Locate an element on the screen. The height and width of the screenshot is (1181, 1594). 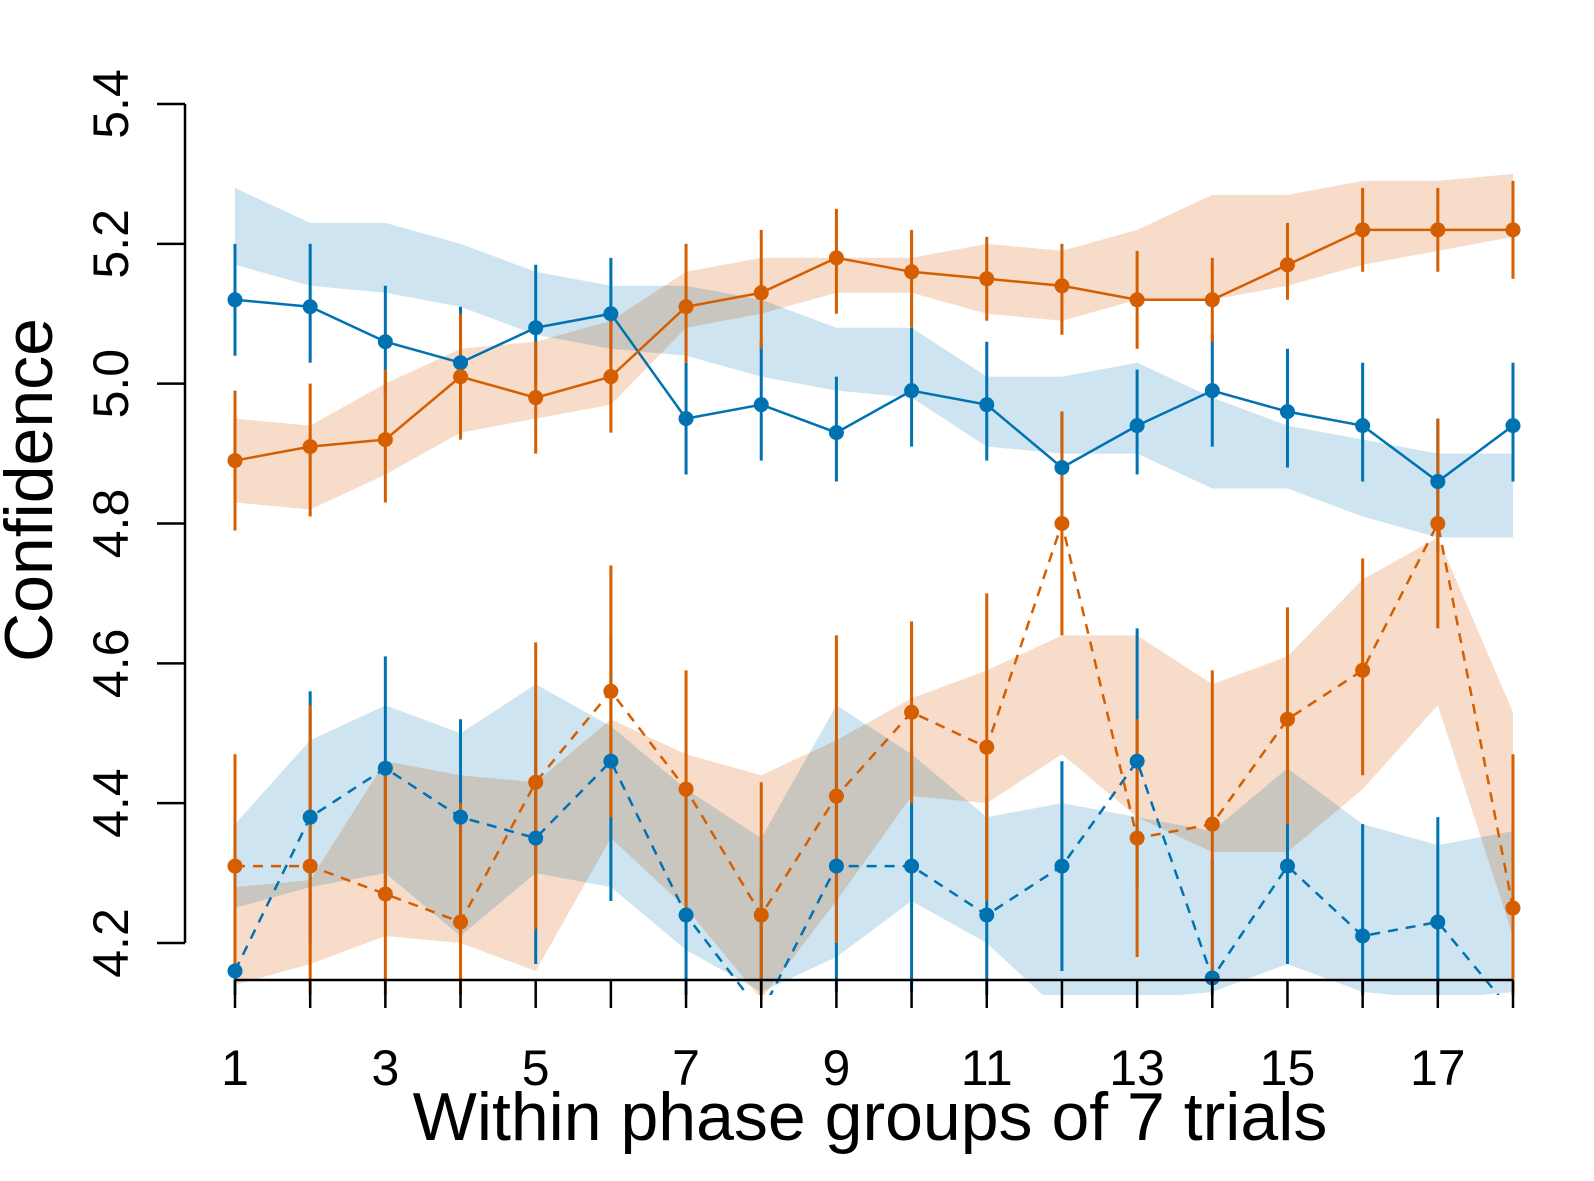
y-tick-label-4.4: 4.4 is located at coordinates (111, 803).